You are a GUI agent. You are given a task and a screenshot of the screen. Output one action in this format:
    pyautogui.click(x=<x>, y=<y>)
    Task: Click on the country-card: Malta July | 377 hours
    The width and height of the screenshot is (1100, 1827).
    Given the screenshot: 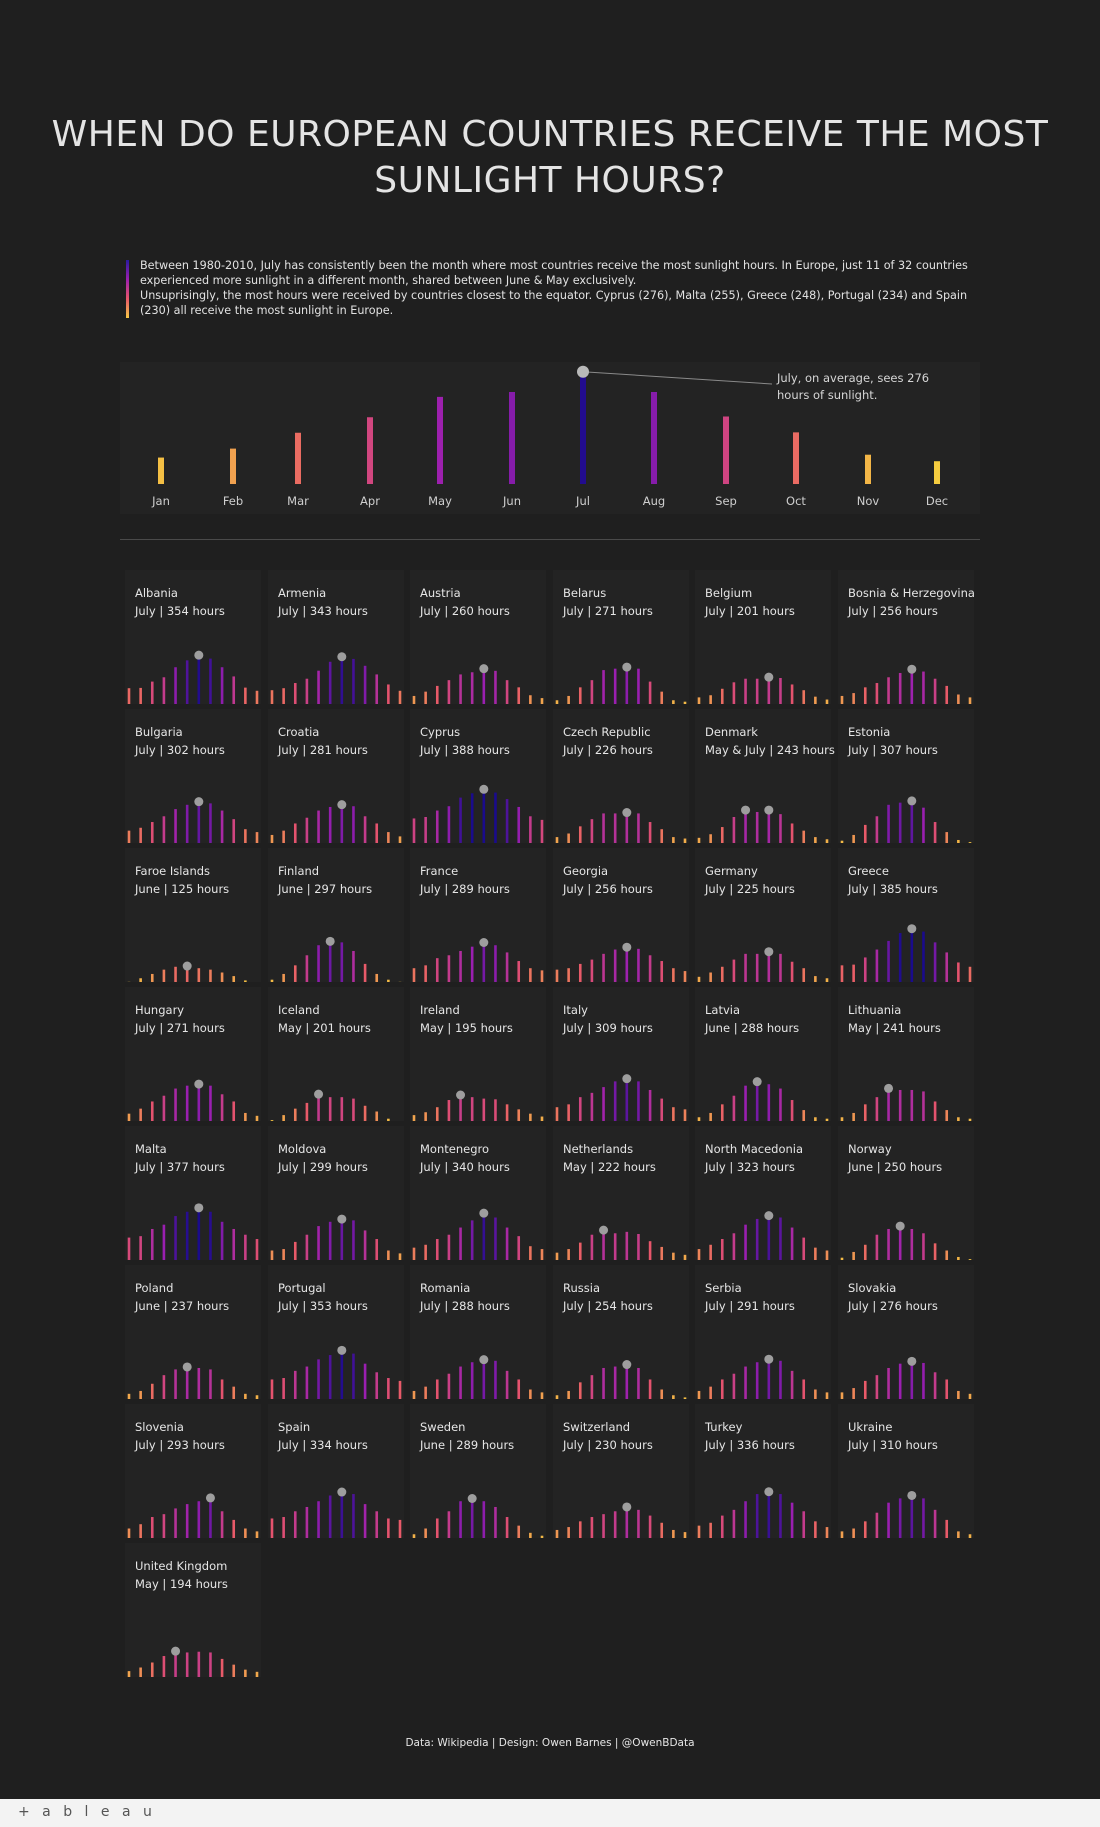 What is the action you would take?
    pyautogui.click(x=193, y=1193)
    